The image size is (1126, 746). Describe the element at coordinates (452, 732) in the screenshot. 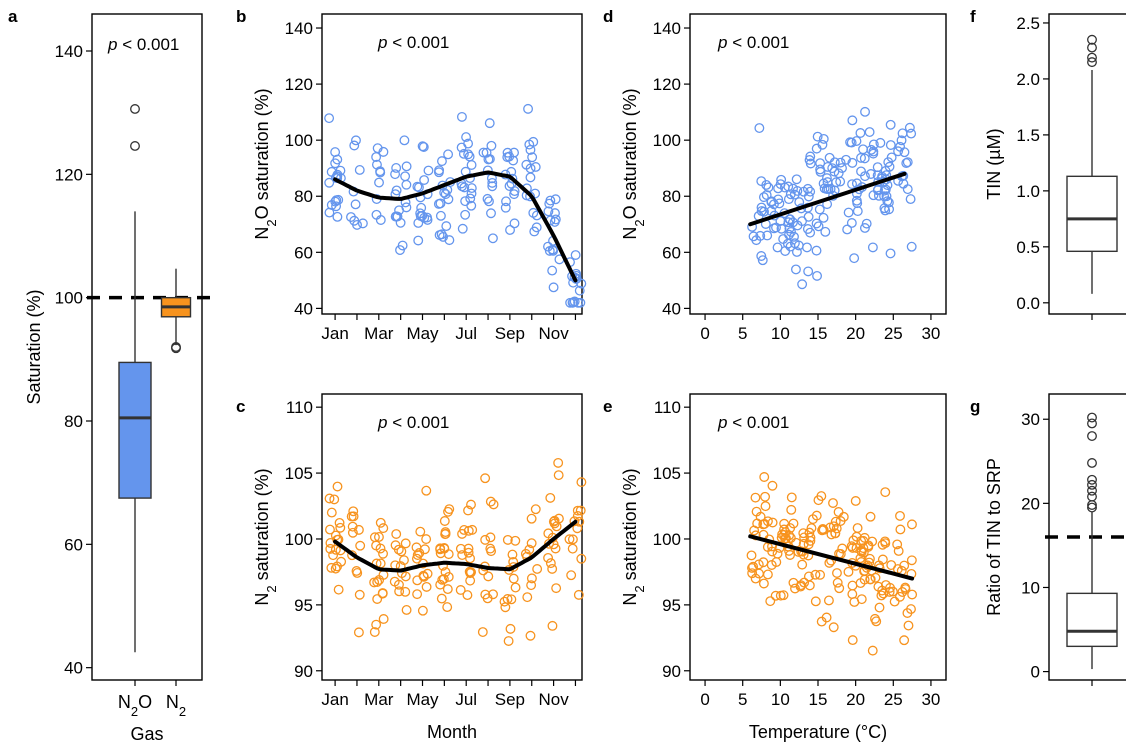

I see `x-axis-title: Month` at that location.